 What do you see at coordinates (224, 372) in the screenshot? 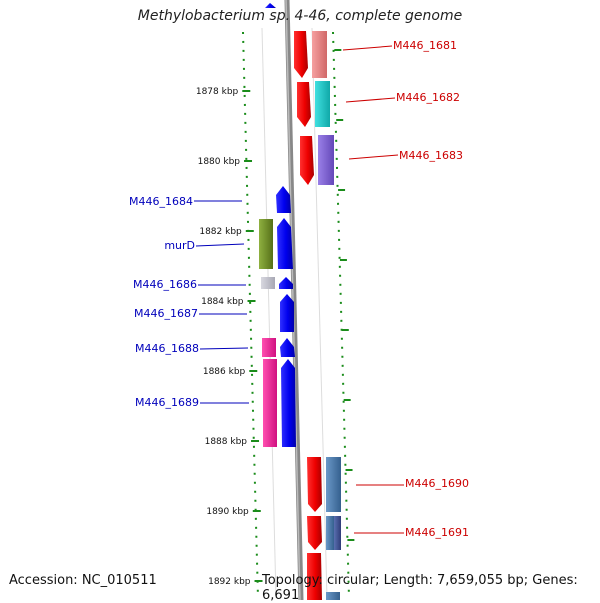
I see `tick-label: 1886 kbp` at bounding box center [224, 372].